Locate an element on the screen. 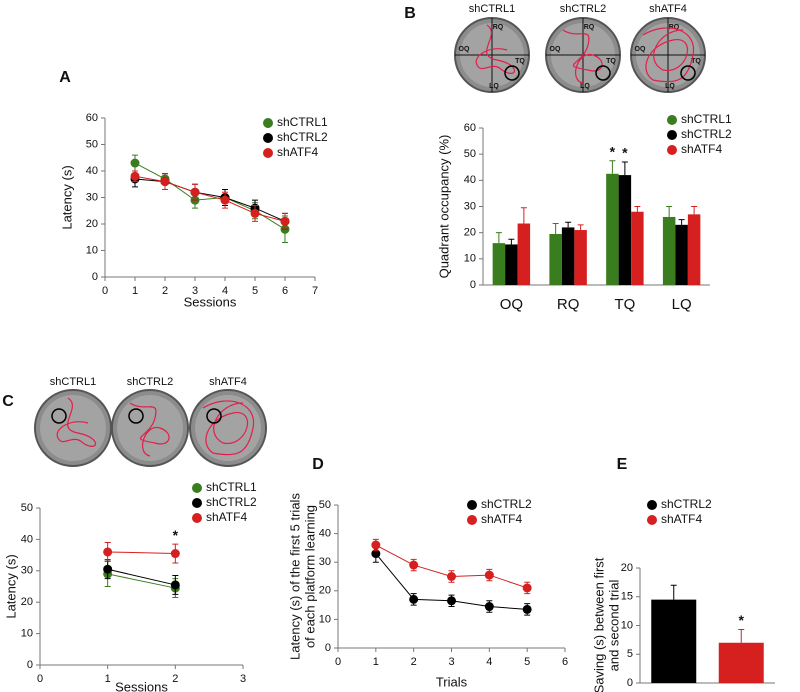 The height and width of the screenshot is (692, 800). panel-label: B is located at coordinates (410, 13).